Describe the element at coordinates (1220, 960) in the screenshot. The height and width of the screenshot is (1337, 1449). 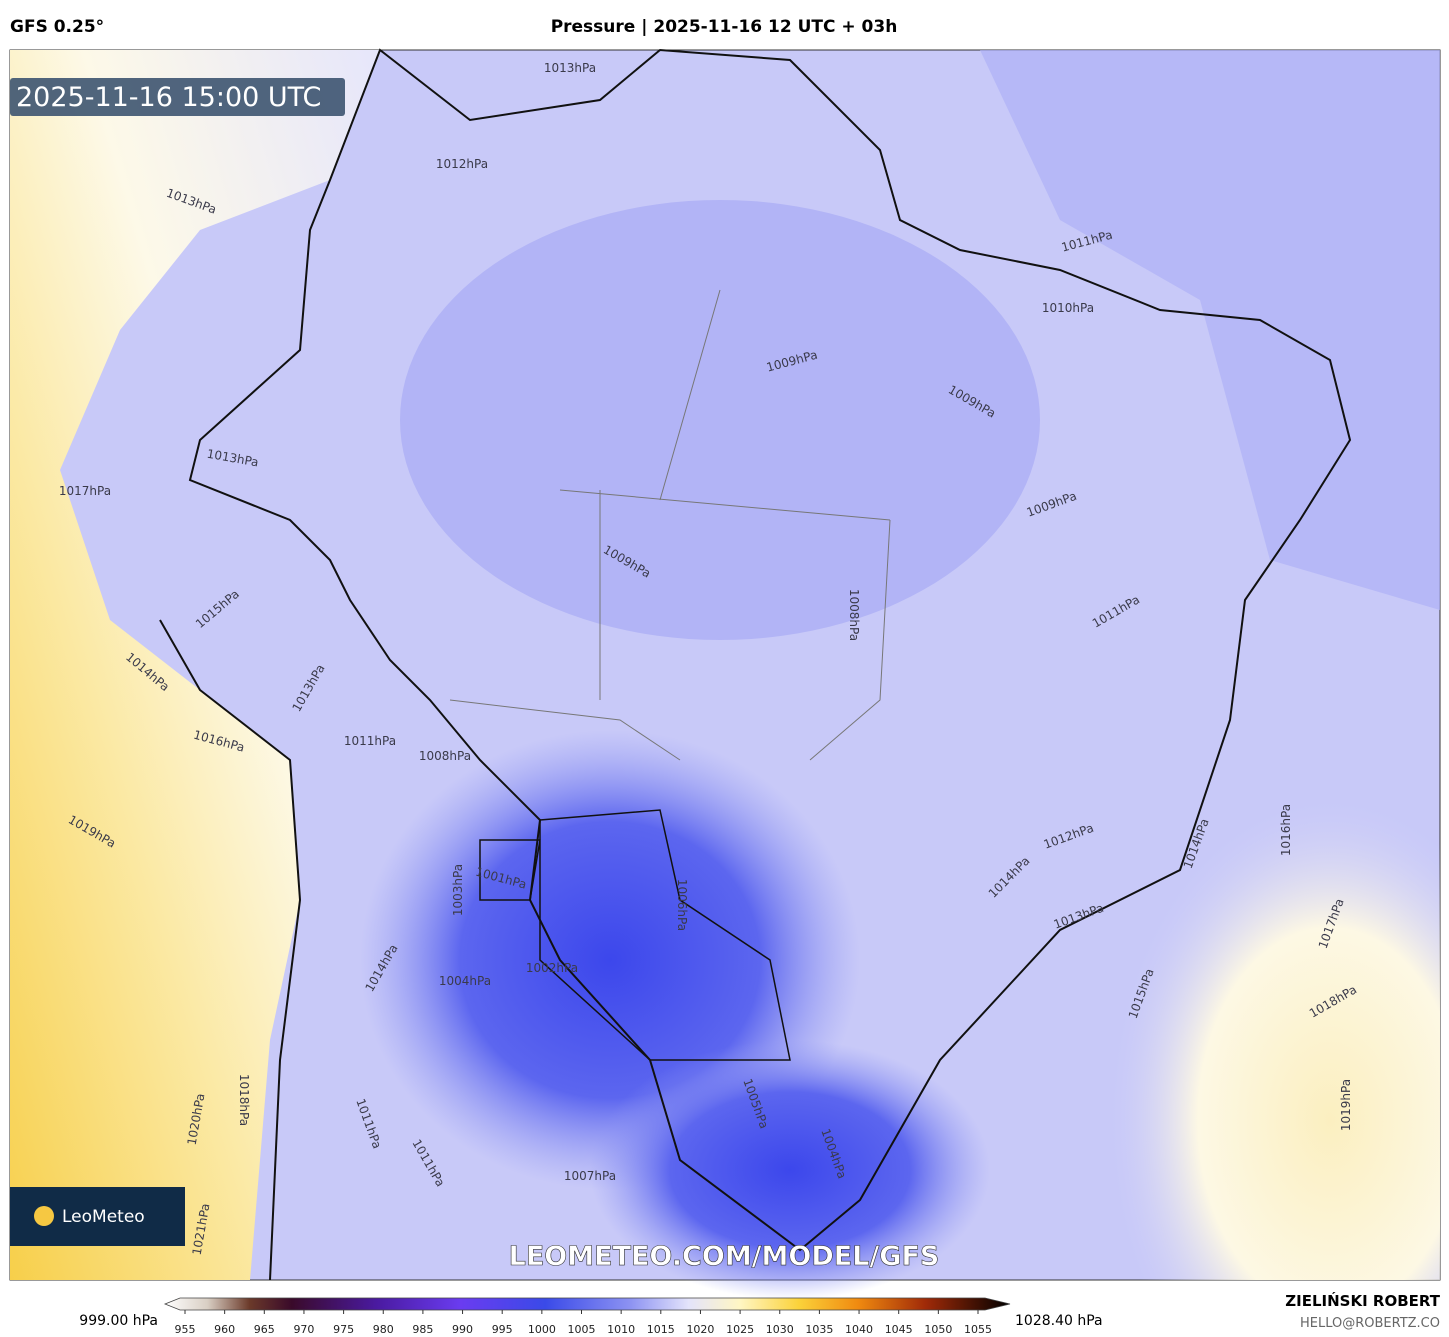
I see `atlantic-ocean` at that location.